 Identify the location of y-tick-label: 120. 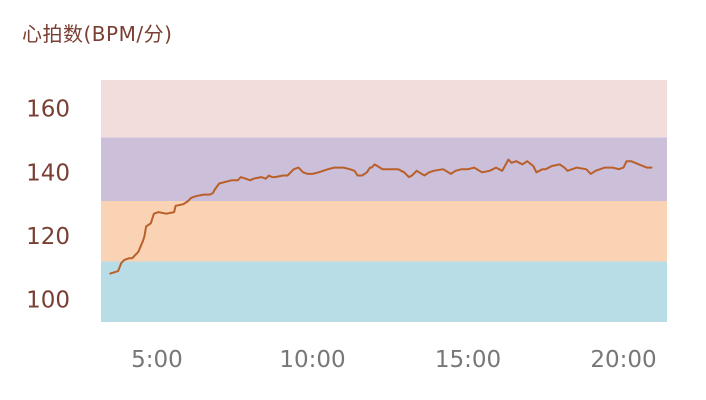
(48, 237).